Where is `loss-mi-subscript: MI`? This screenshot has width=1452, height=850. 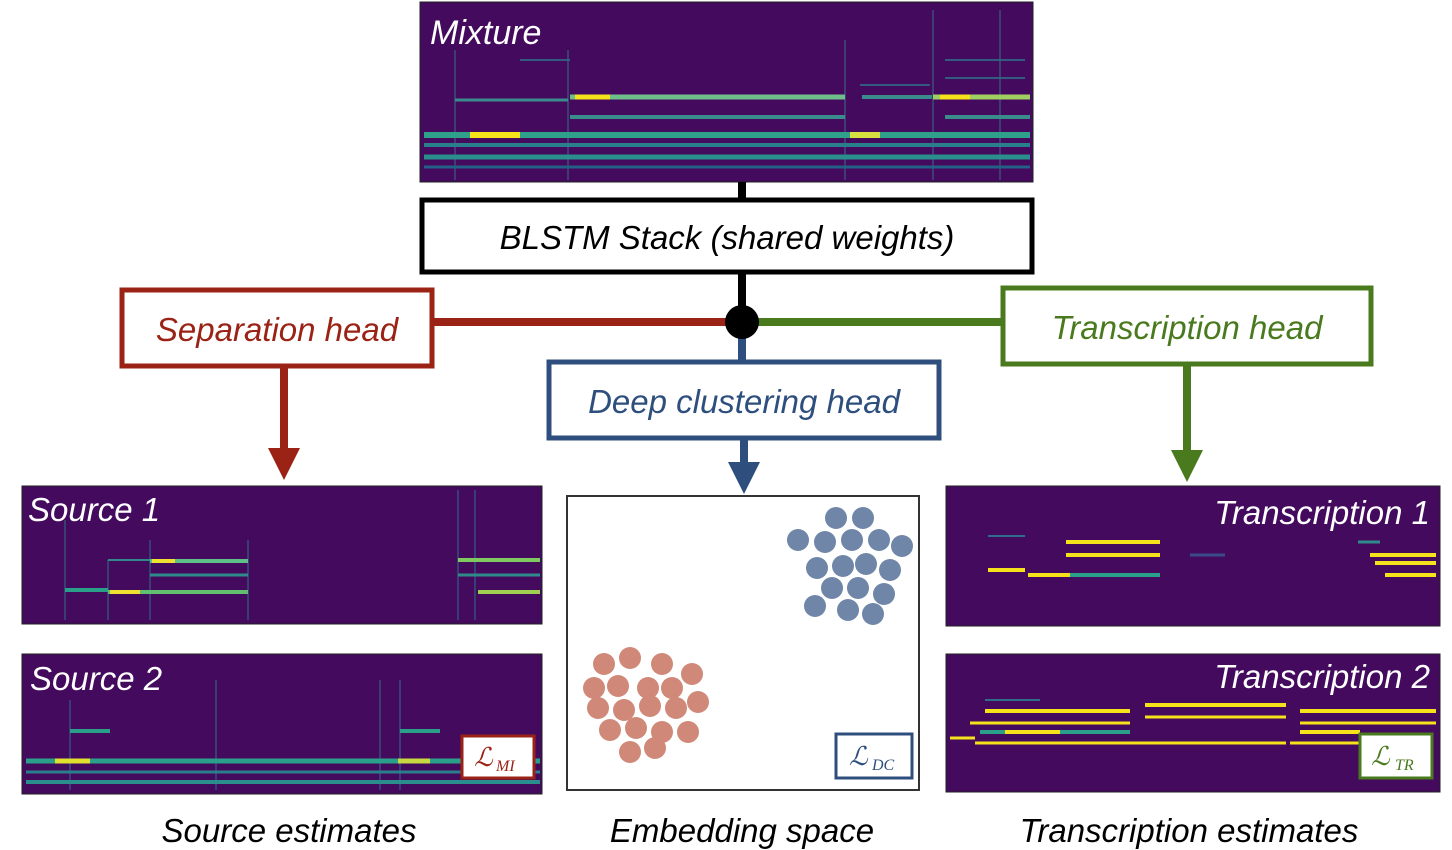
loss-mi-subscript: MI is located at coordinates (505, 766).